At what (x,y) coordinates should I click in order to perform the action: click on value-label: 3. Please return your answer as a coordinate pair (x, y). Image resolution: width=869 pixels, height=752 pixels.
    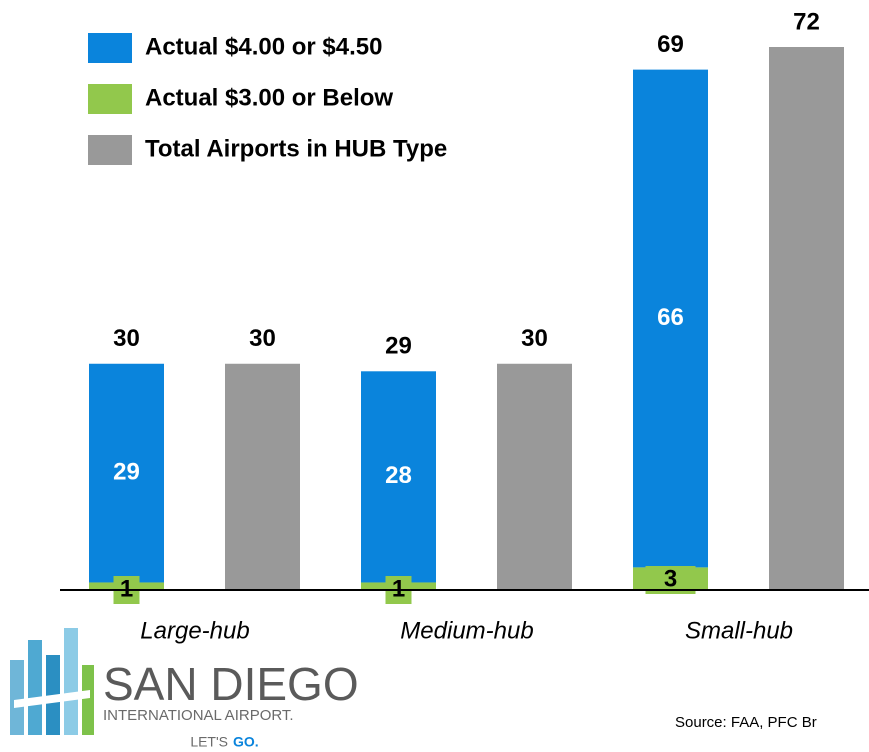
    Looking at the image, I should click on (670, 578).